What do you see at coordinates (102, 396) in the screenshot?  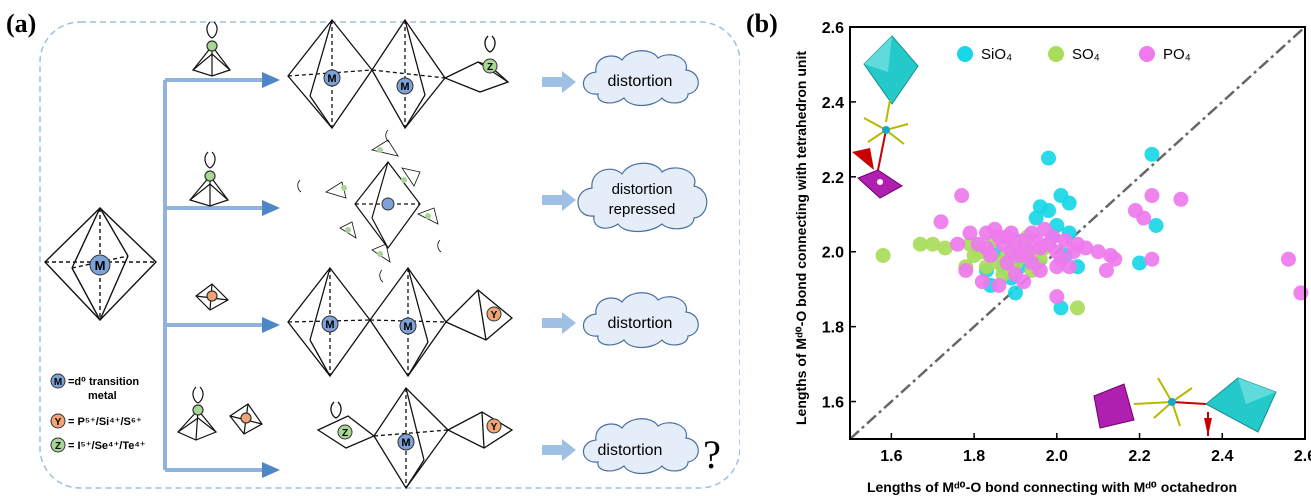 I see `svg-text: metal` at bounding box center [102, 396].